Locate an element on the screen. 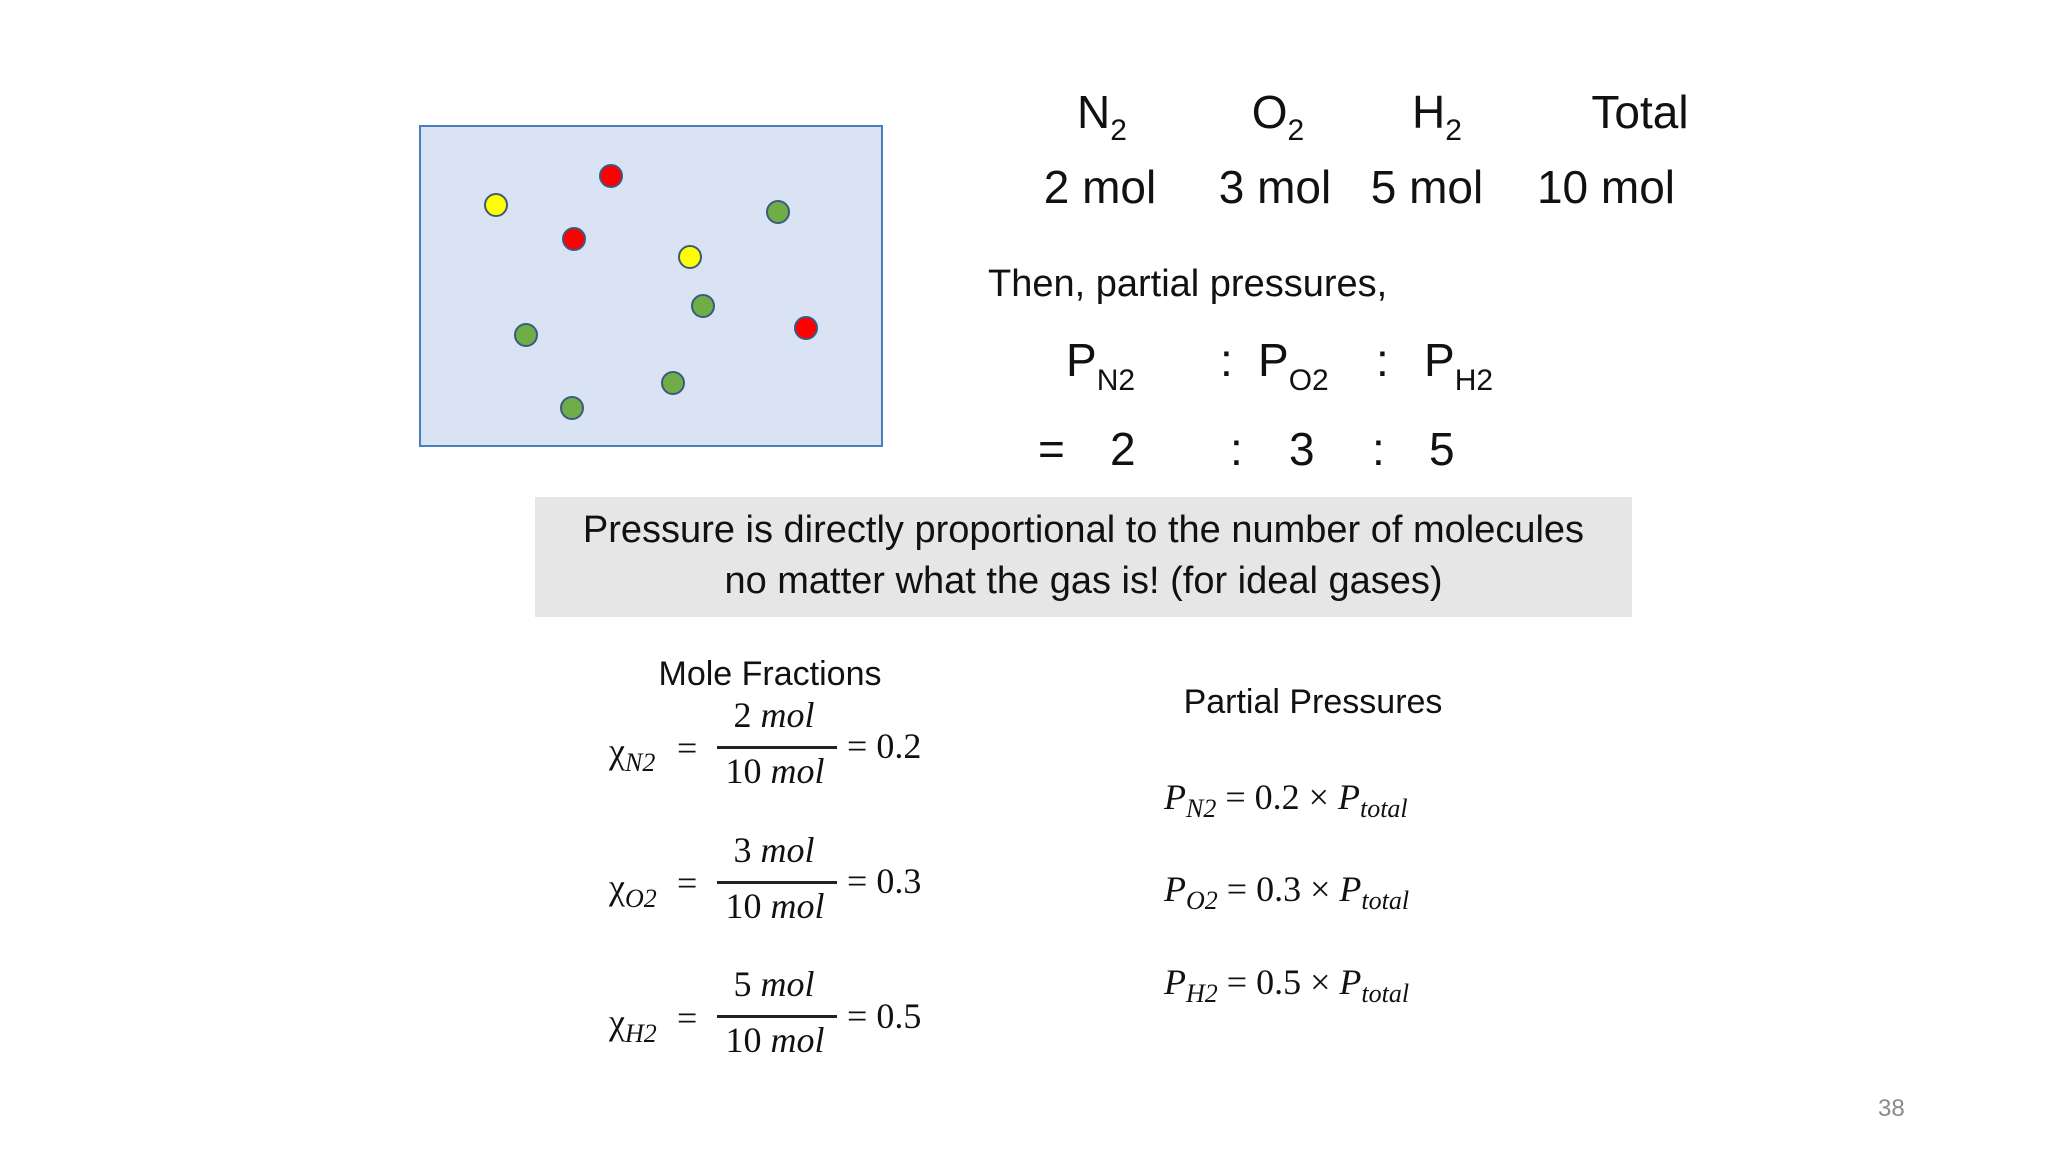 The height and width of the screenshot is (1152, 2048). fraction-result: = 0.2 is located at coordinates (884, 746).